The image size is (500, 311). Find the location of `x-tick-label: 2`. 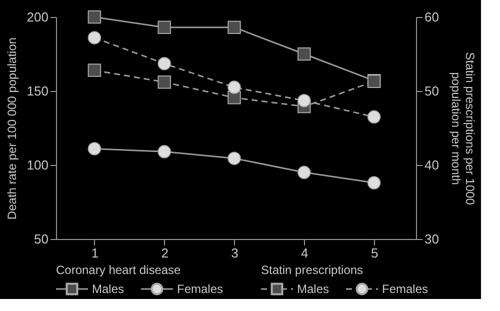

x-tick-label: 2 is located at coordinates (164, 253).